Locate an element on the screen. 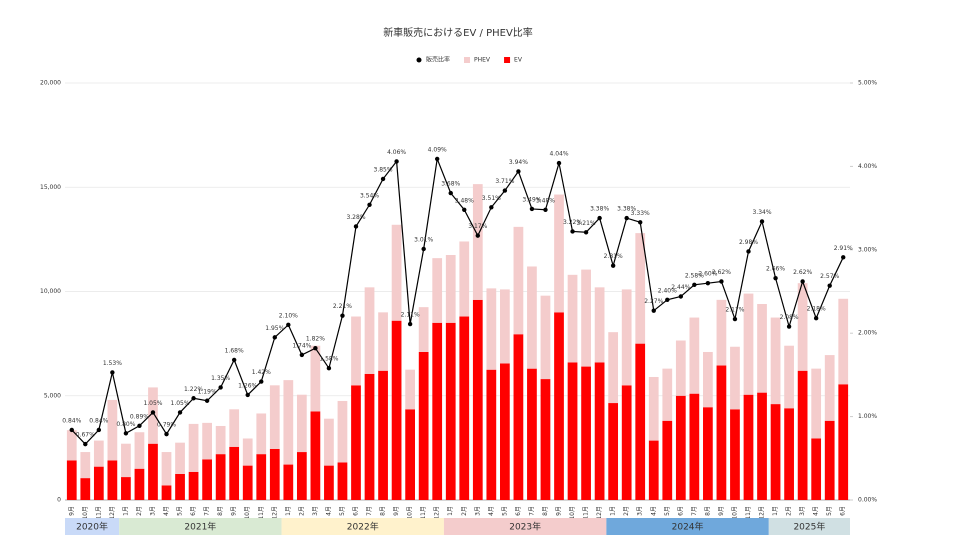  data-label: 1.95% is located at coordinates (274, 328).